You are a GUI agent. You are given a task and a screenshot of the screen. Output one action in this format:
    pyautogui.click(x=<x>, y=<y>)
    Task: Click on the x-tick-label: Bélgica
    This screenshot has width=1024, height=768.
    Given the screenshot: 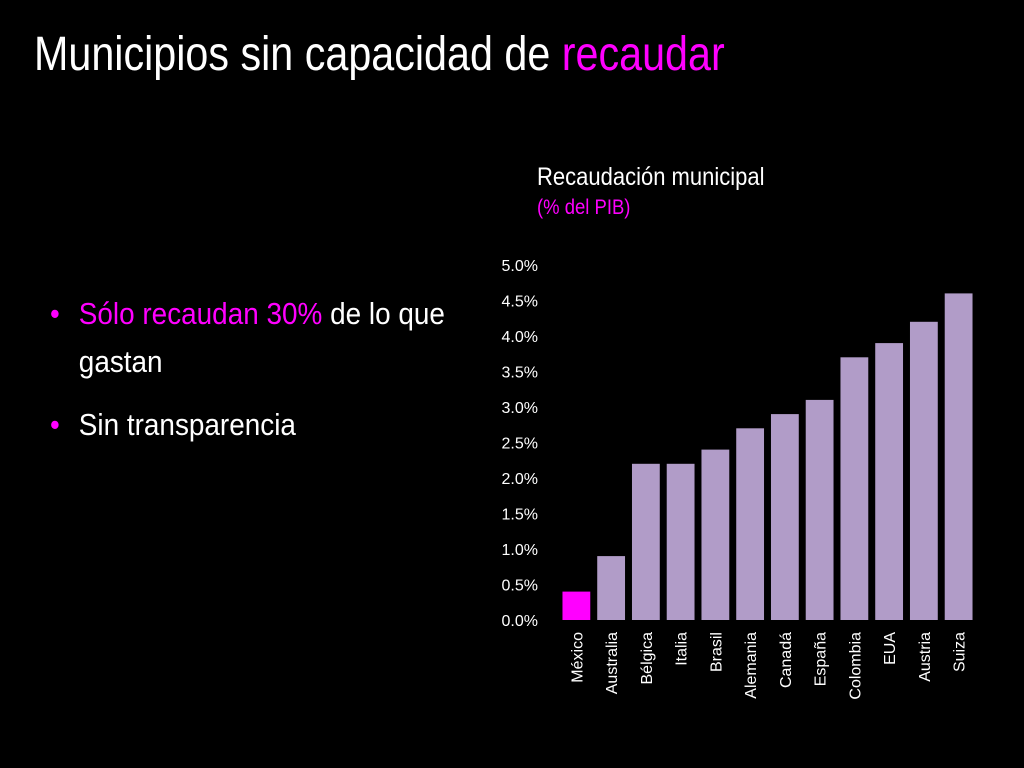 What is the action you would take?
    pyautogui.click(x=647, y=658)
    